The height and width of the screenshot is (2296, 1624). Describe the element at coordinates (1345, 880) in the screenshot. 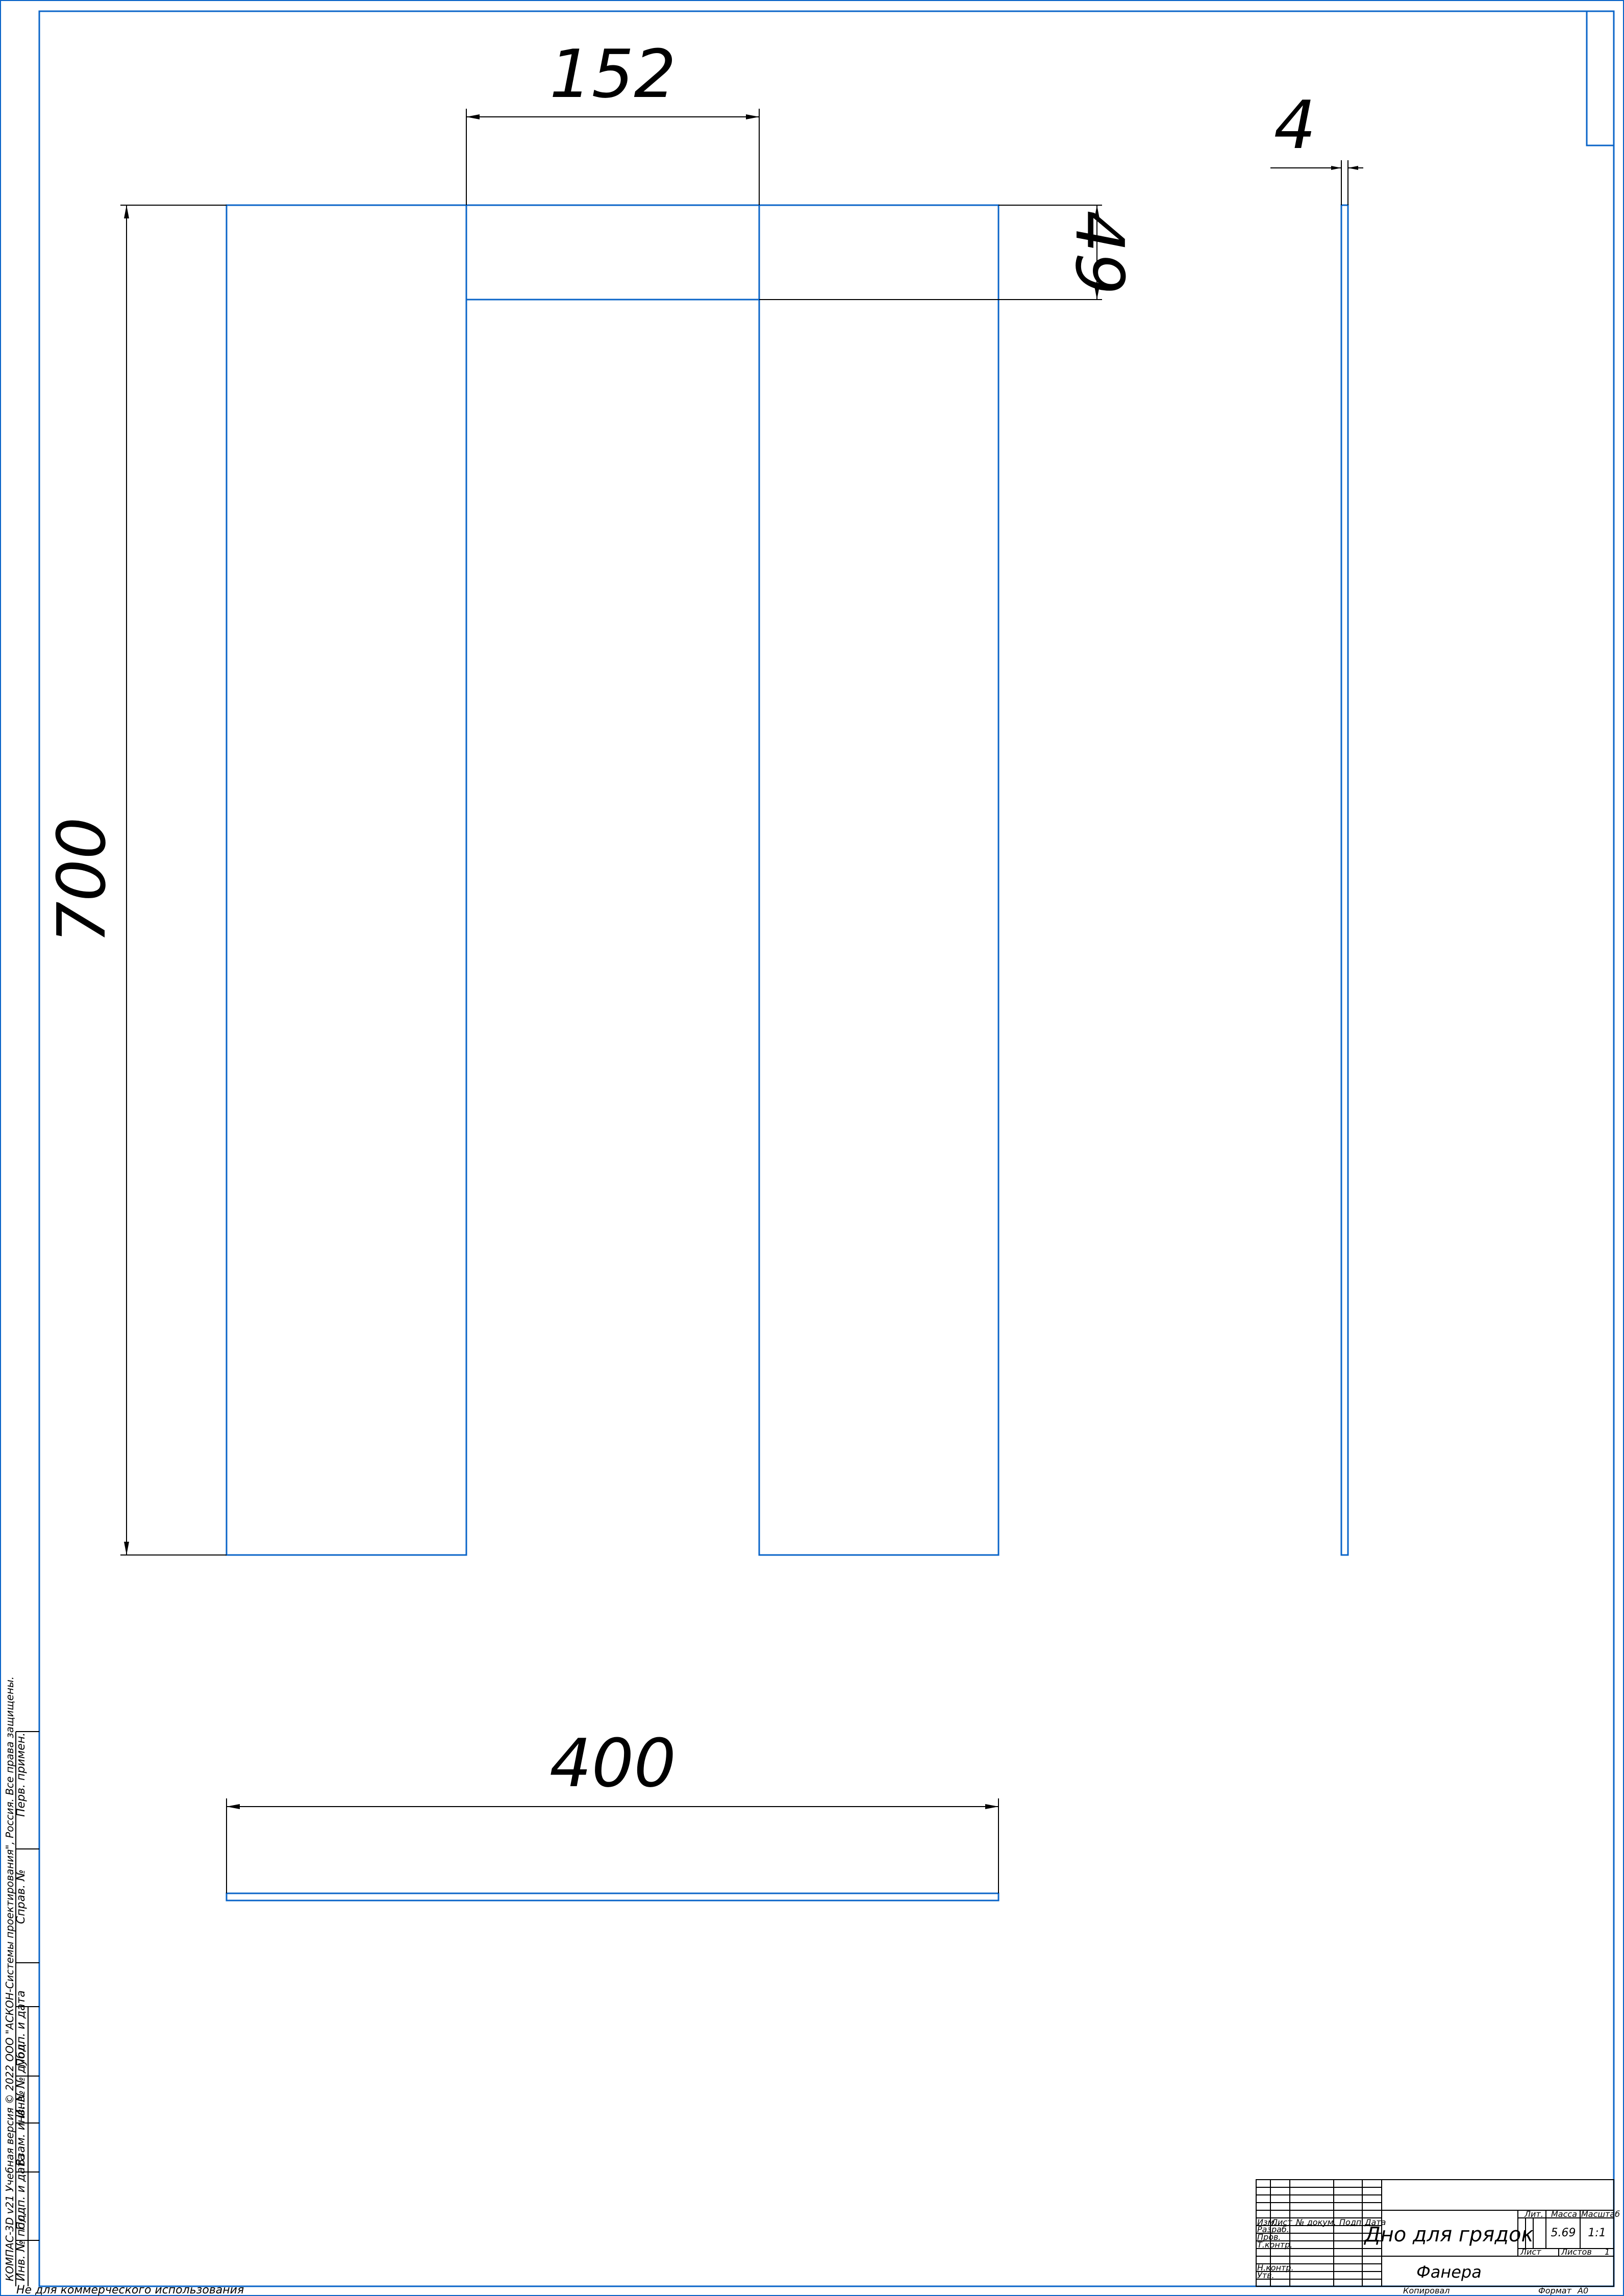

I see `side-view` at that location.